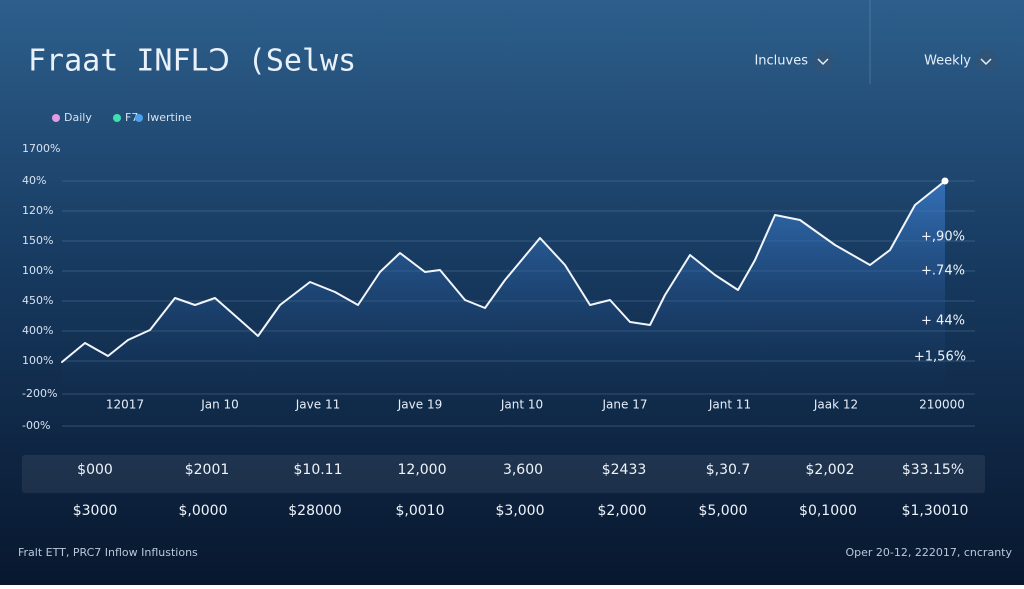 The image size is (1024, 589). What do you see at coordinates (95, 470) in the screenshot?
I see `table-cell: $000` at bounding box center [95, 470].